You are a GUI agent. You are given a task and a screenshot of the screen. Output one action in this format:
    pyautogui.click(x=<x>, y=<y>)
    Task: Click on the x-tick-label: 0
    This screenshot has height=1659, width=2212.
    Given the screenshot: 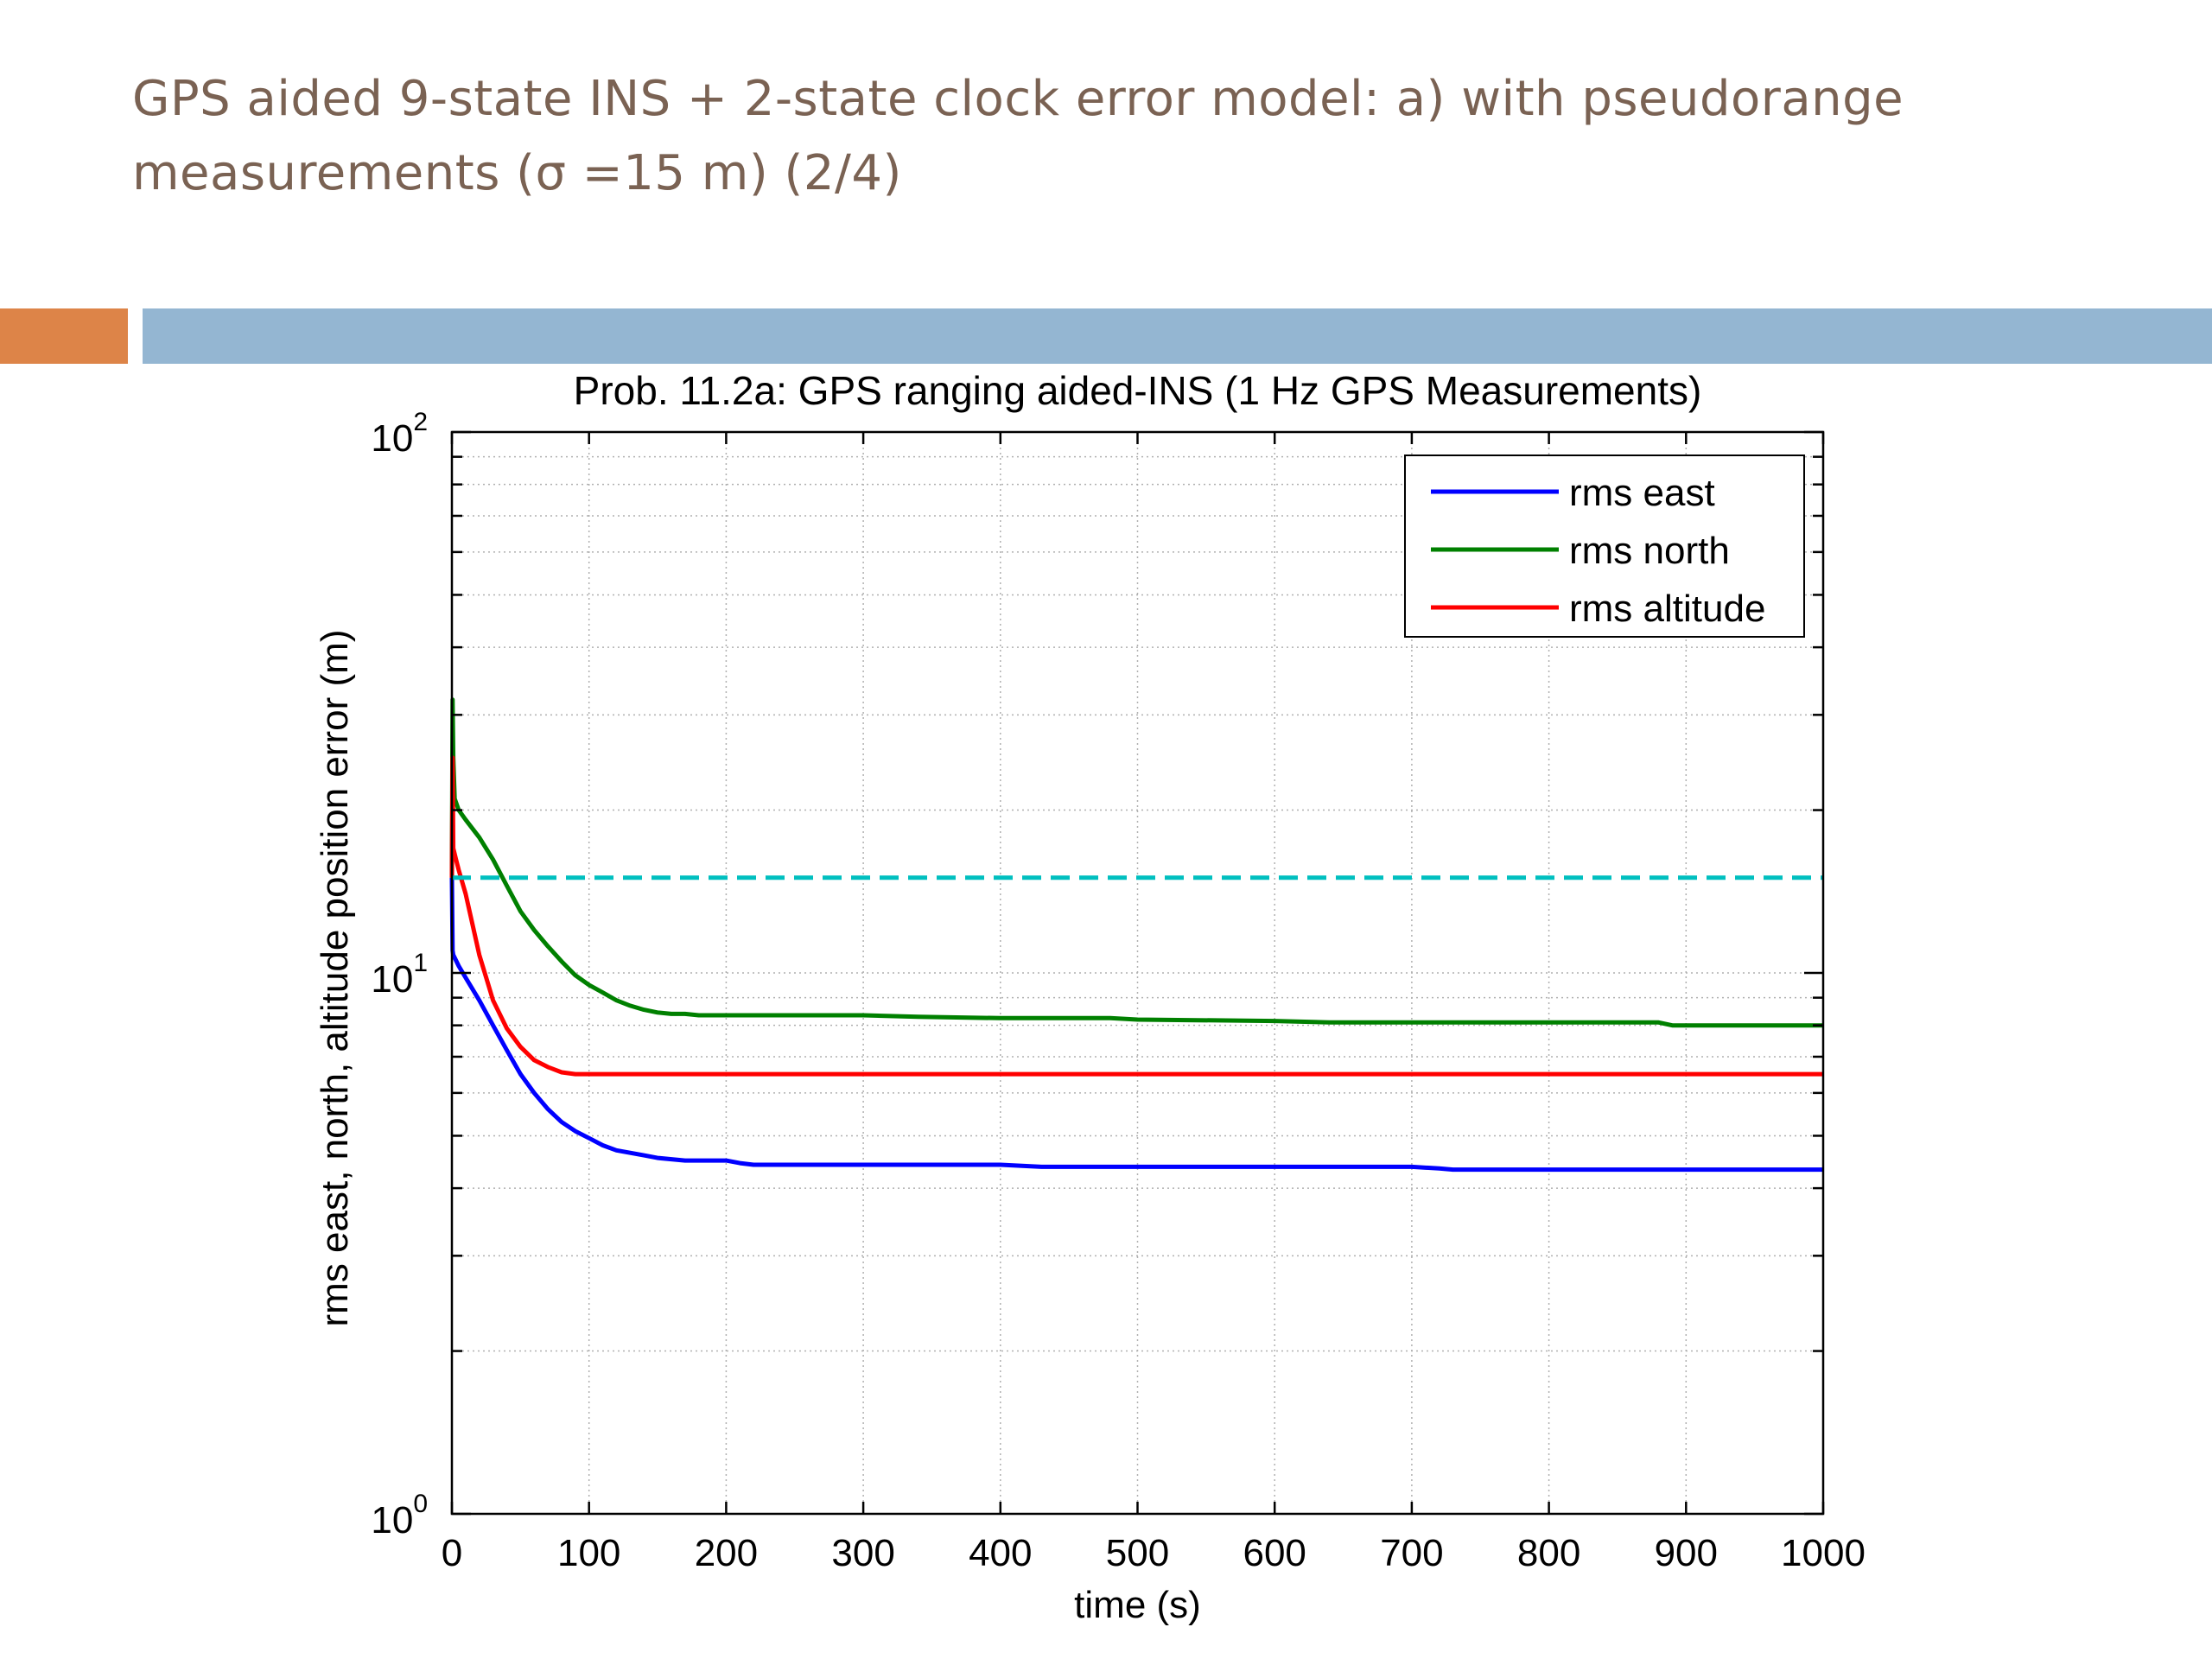 What is the action you would take?
    pyautogui.click(x=452, y=1553)
    